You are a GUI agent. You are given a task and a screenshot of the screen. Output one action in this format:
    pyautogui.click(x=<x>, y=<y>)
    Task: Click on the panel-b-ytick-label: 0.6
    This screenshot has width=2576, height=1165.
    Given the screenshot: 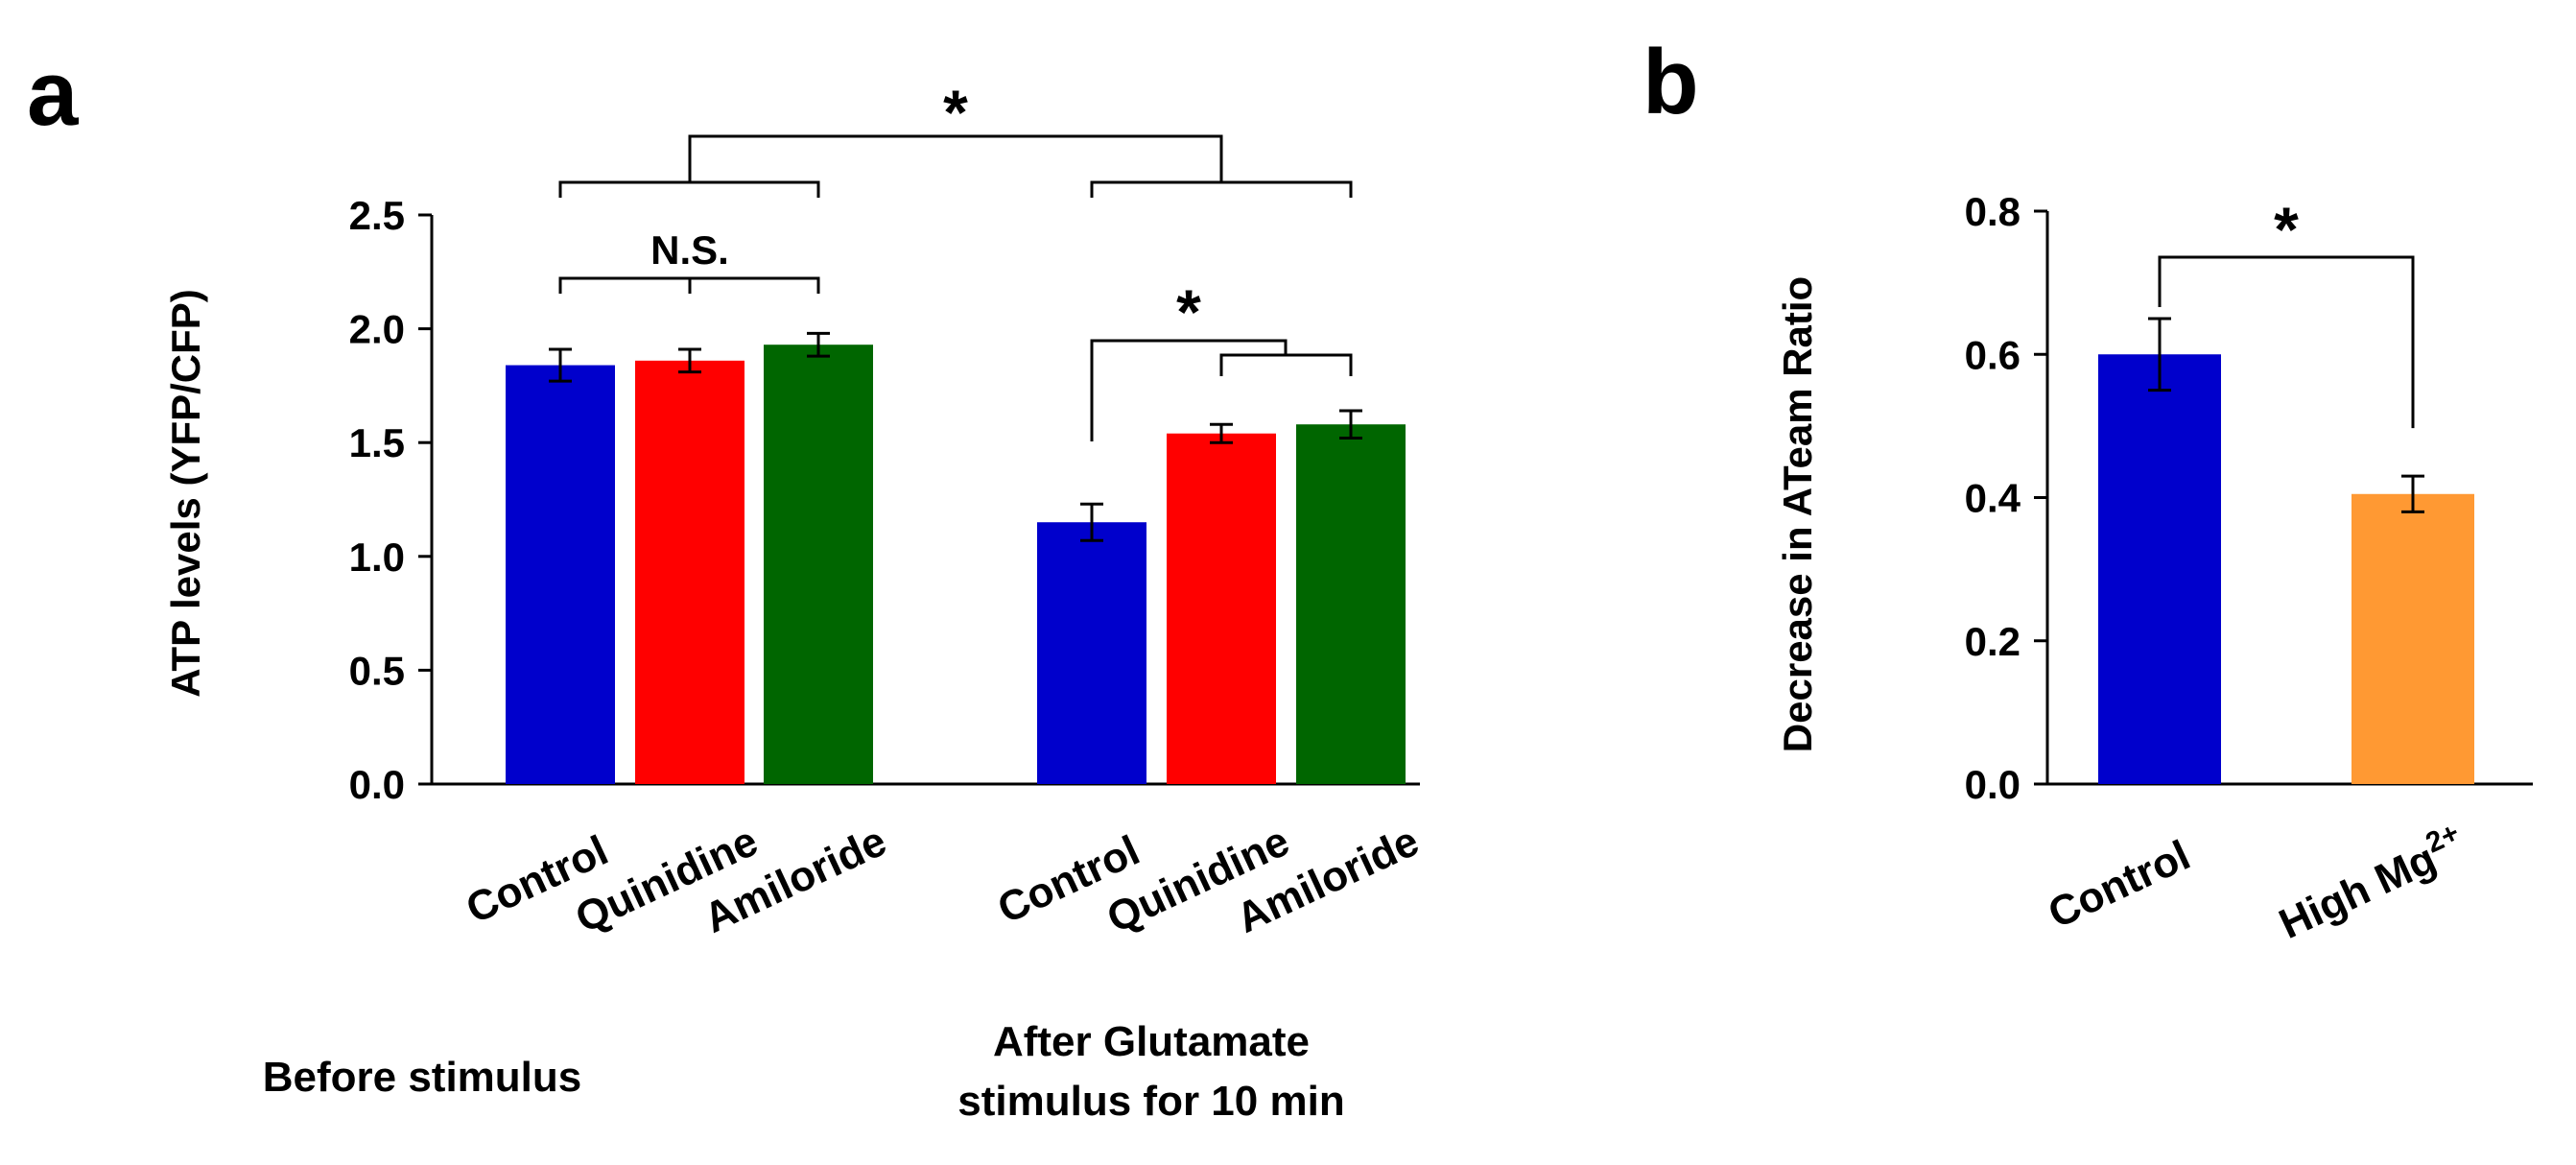 What is the action you would take?
    pyautogui.click(x=1993, y=354)
    